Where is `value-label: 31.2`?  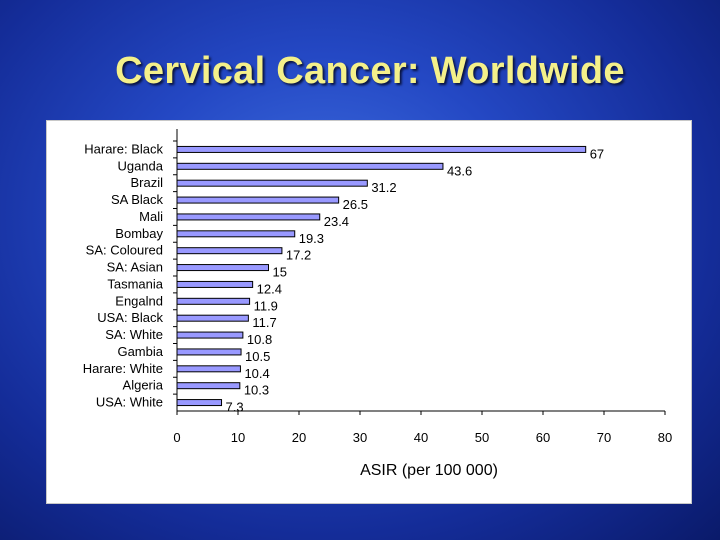 value-label: 31.2 is located at coordinates (383, 187).